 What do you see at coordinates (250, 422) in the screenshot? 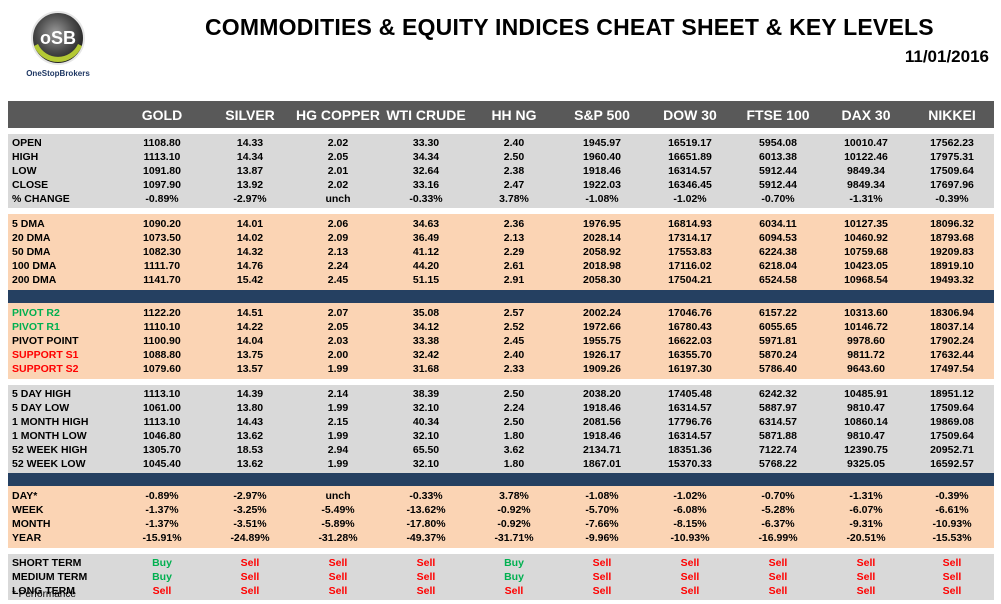
I see `value-cell: 14.43` at bounding box center [250, 422].